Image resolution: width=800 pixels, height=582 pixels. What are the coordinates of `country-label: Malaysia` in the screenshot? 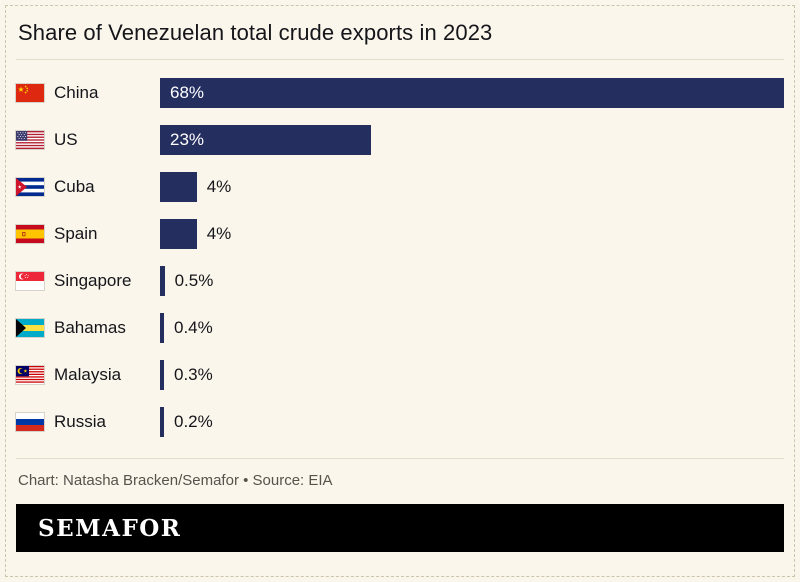 It's located at (88, 374).